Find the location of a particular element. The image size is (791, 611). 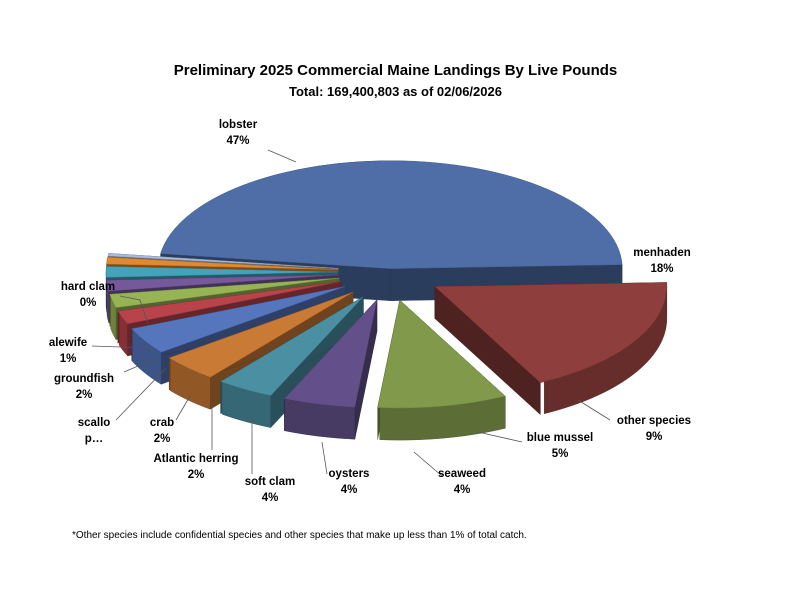

slice-name: alewife is located at coordinates (68, 343).